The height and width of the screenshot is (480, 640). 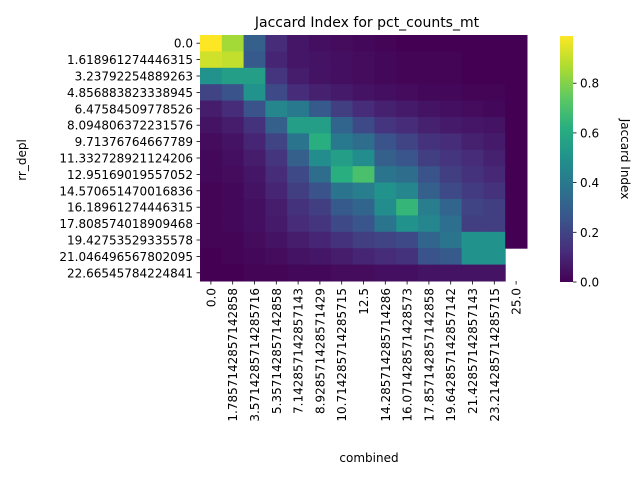 I want to click on y-tick-label: 22.66545784224841, so click(x=130, y=273).